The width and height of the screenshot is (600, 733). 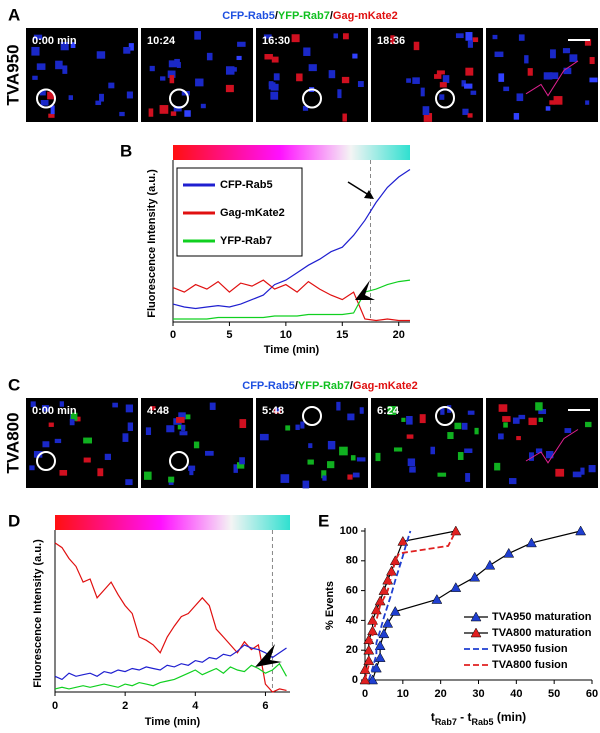 I want to click on arrowhead, so click(x=369, y=194).